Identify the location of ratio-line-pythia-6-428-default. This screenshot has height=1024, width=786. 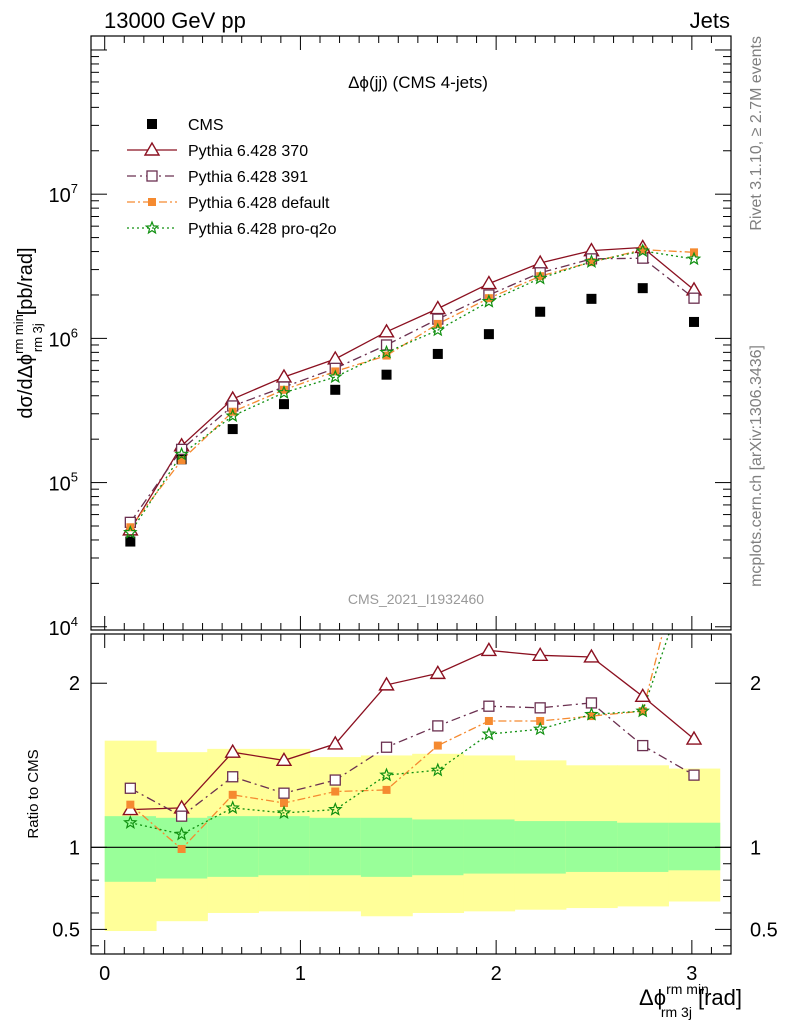
(396, 742).